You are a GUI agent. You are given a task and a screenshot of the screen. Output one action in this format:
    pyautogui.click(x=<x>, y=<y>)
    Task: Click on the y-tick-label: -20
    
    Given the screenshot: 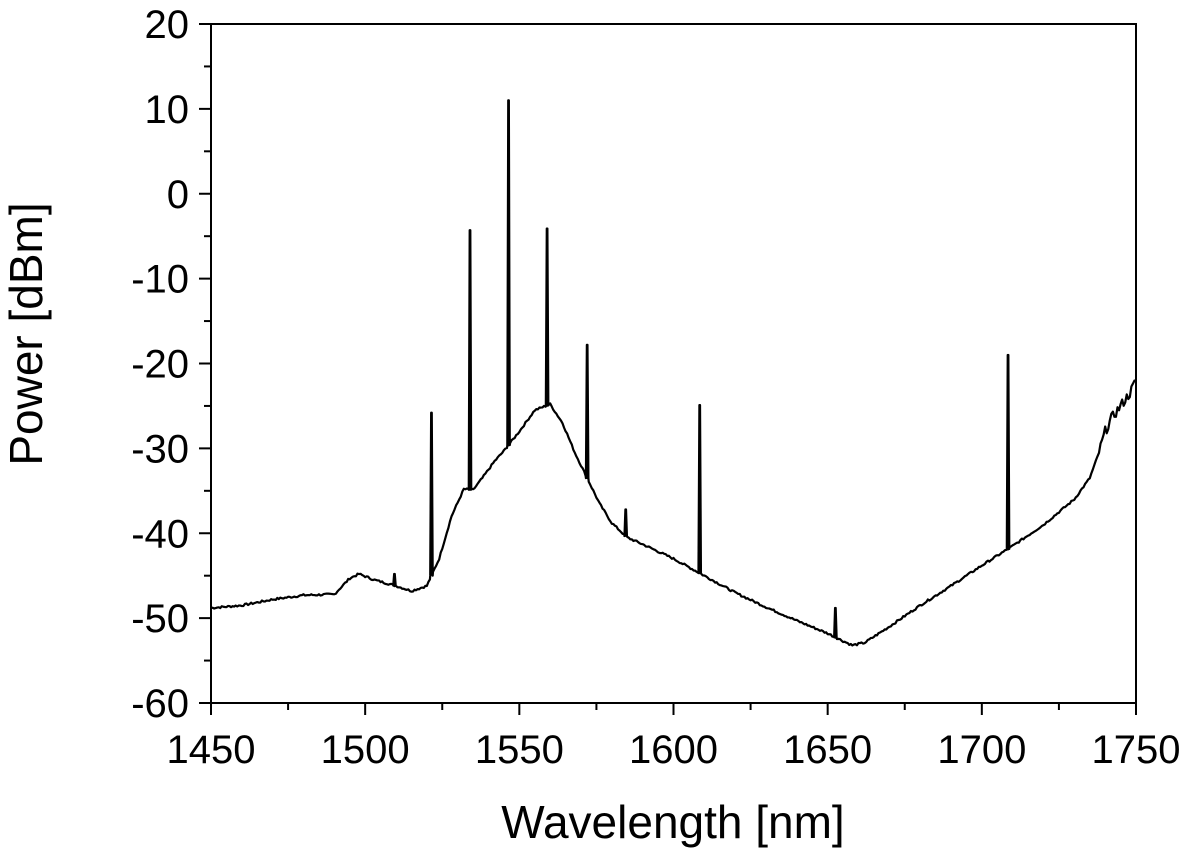 What is the action you would take?
    pyautogui.click(x=160, y=365)
    